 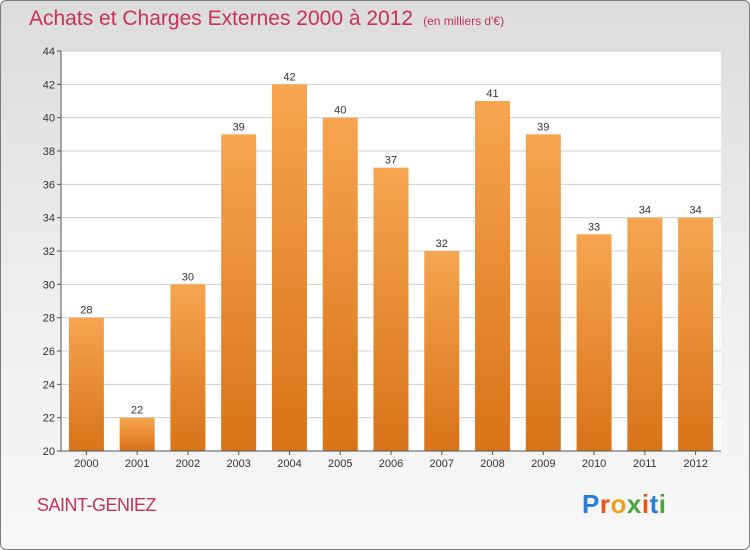 What do you see at coordinates (49, 185) in the screenshot?
I see `y-tick-label: 36` at bounding box center [49, 185].